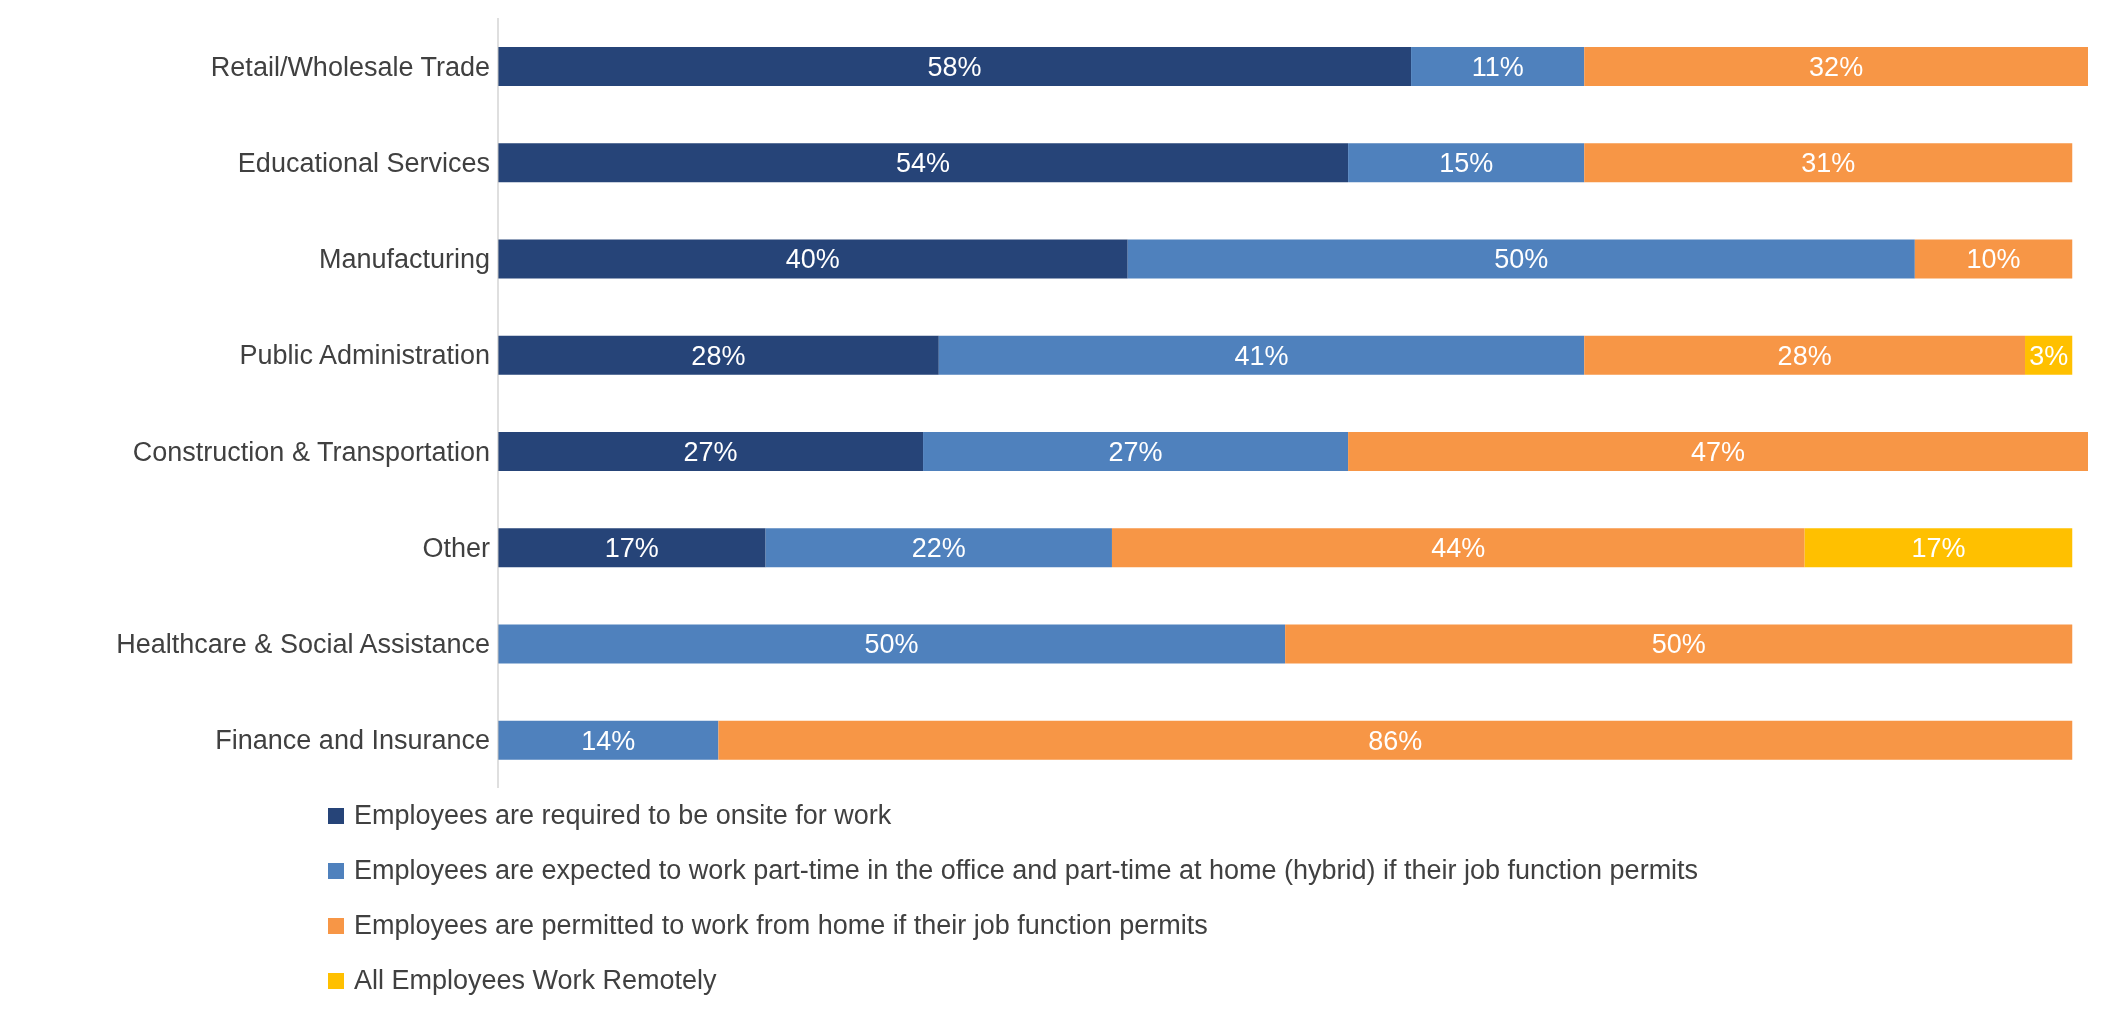 Image resolution: width=2102 pixels, height=1023 pixels. I want to click on data-label: 32%, so click(1836, 66).